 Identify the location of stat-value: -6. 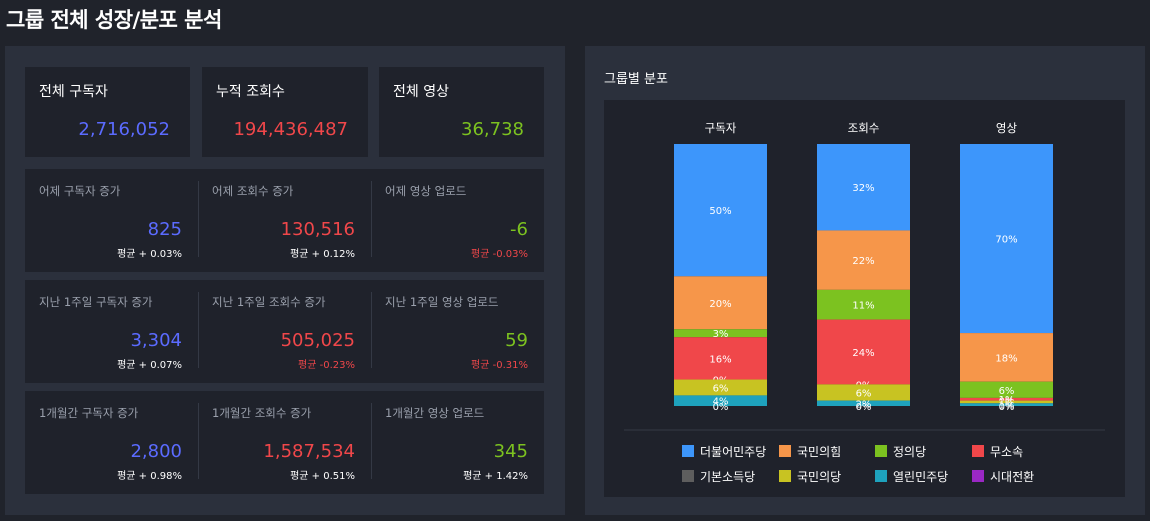
(519, 229).